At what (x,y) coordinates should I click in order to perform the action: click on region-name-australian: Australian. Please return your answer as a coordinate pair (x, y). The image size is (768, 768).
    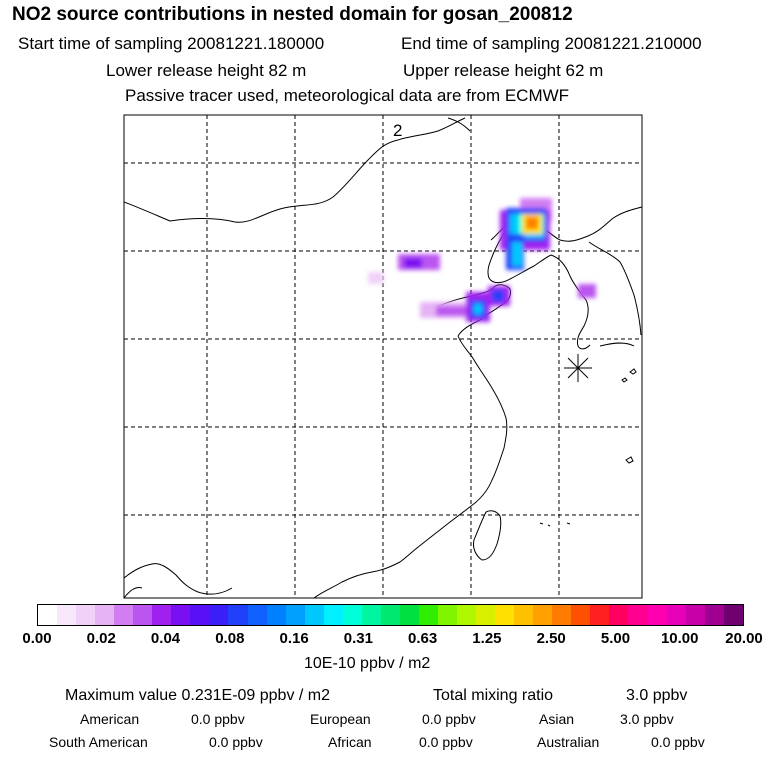
    Looking at the image, I should click on (568, 742).